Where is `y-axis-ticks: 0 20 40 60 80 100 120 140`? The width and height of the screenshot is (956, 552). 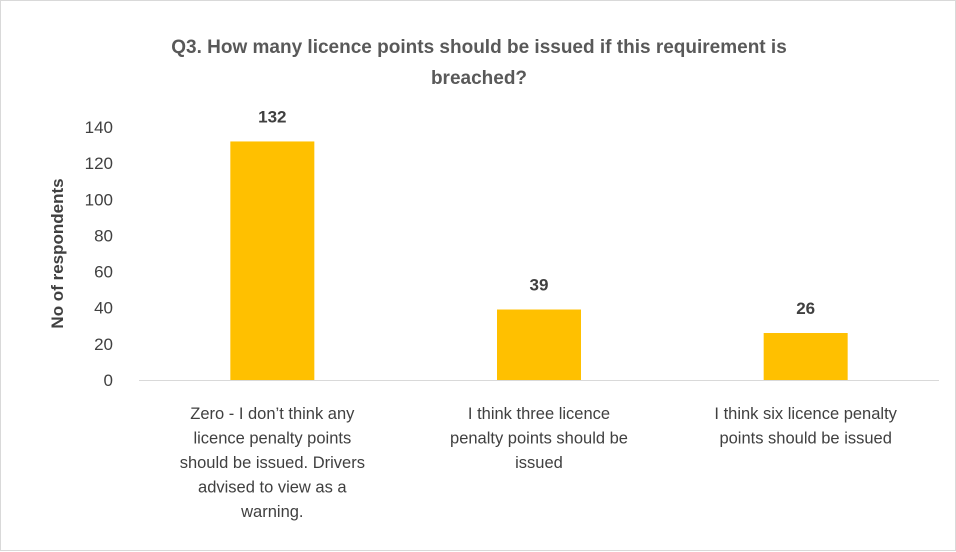 y-axis-ticks: 0 20 40 60 80 100 120 140 is located at coordinates (99, 254).